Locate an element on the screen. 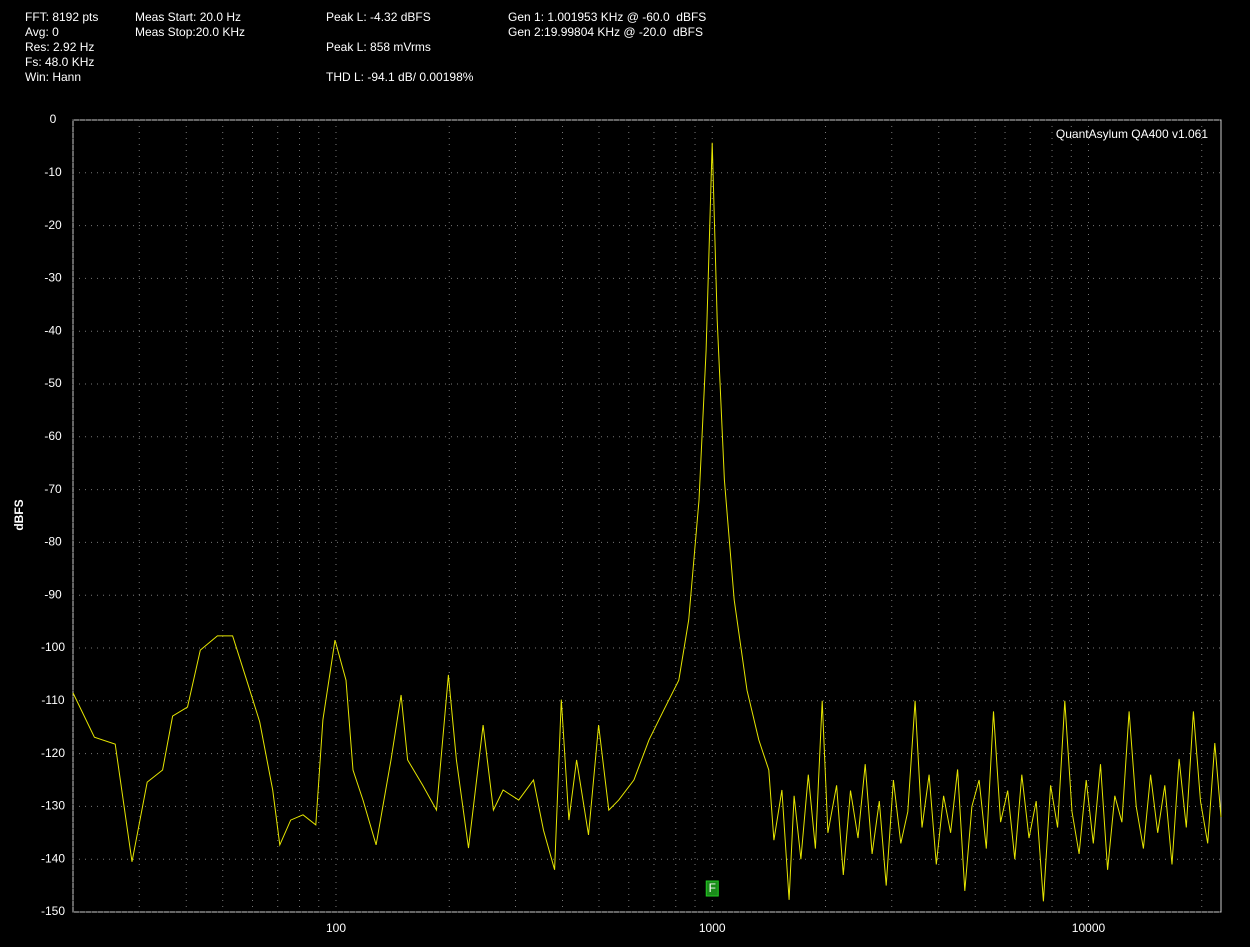  x-tick-label: 10000 is located at coordinates (1089, 928).